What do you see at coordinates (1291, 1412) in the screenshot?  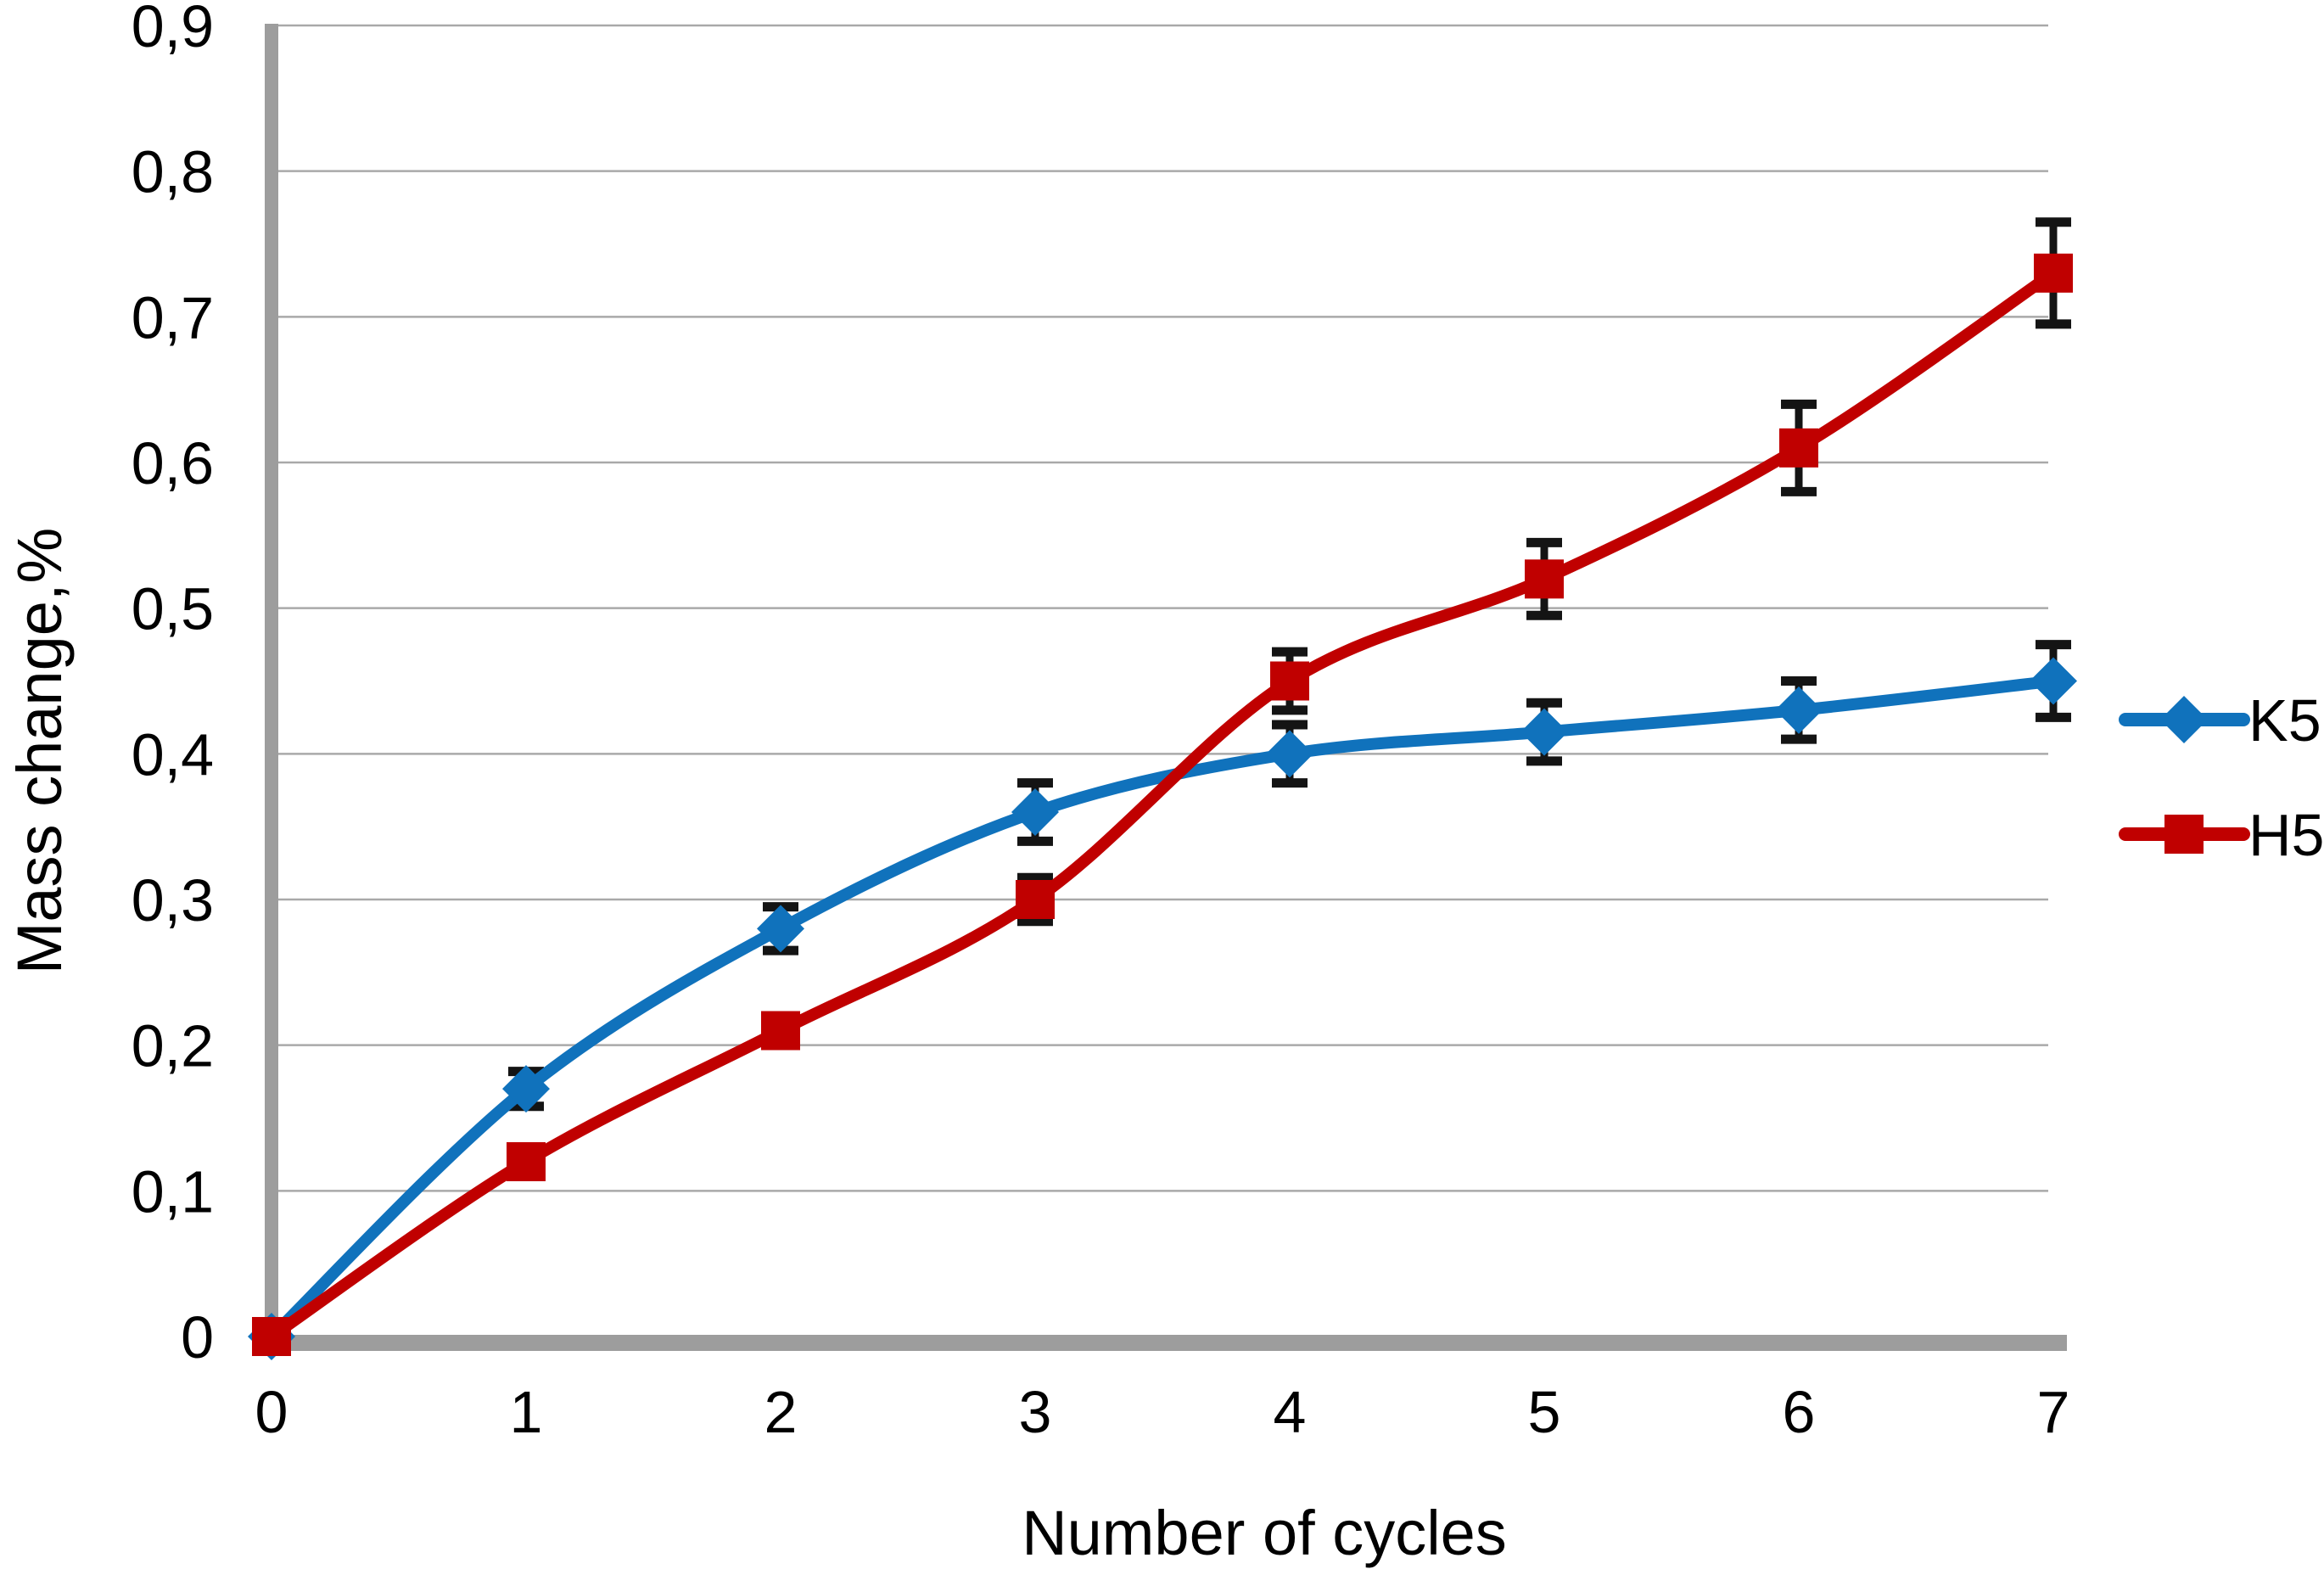 I see `x-tick-label: 4` at bounding box center [1291, 1412].